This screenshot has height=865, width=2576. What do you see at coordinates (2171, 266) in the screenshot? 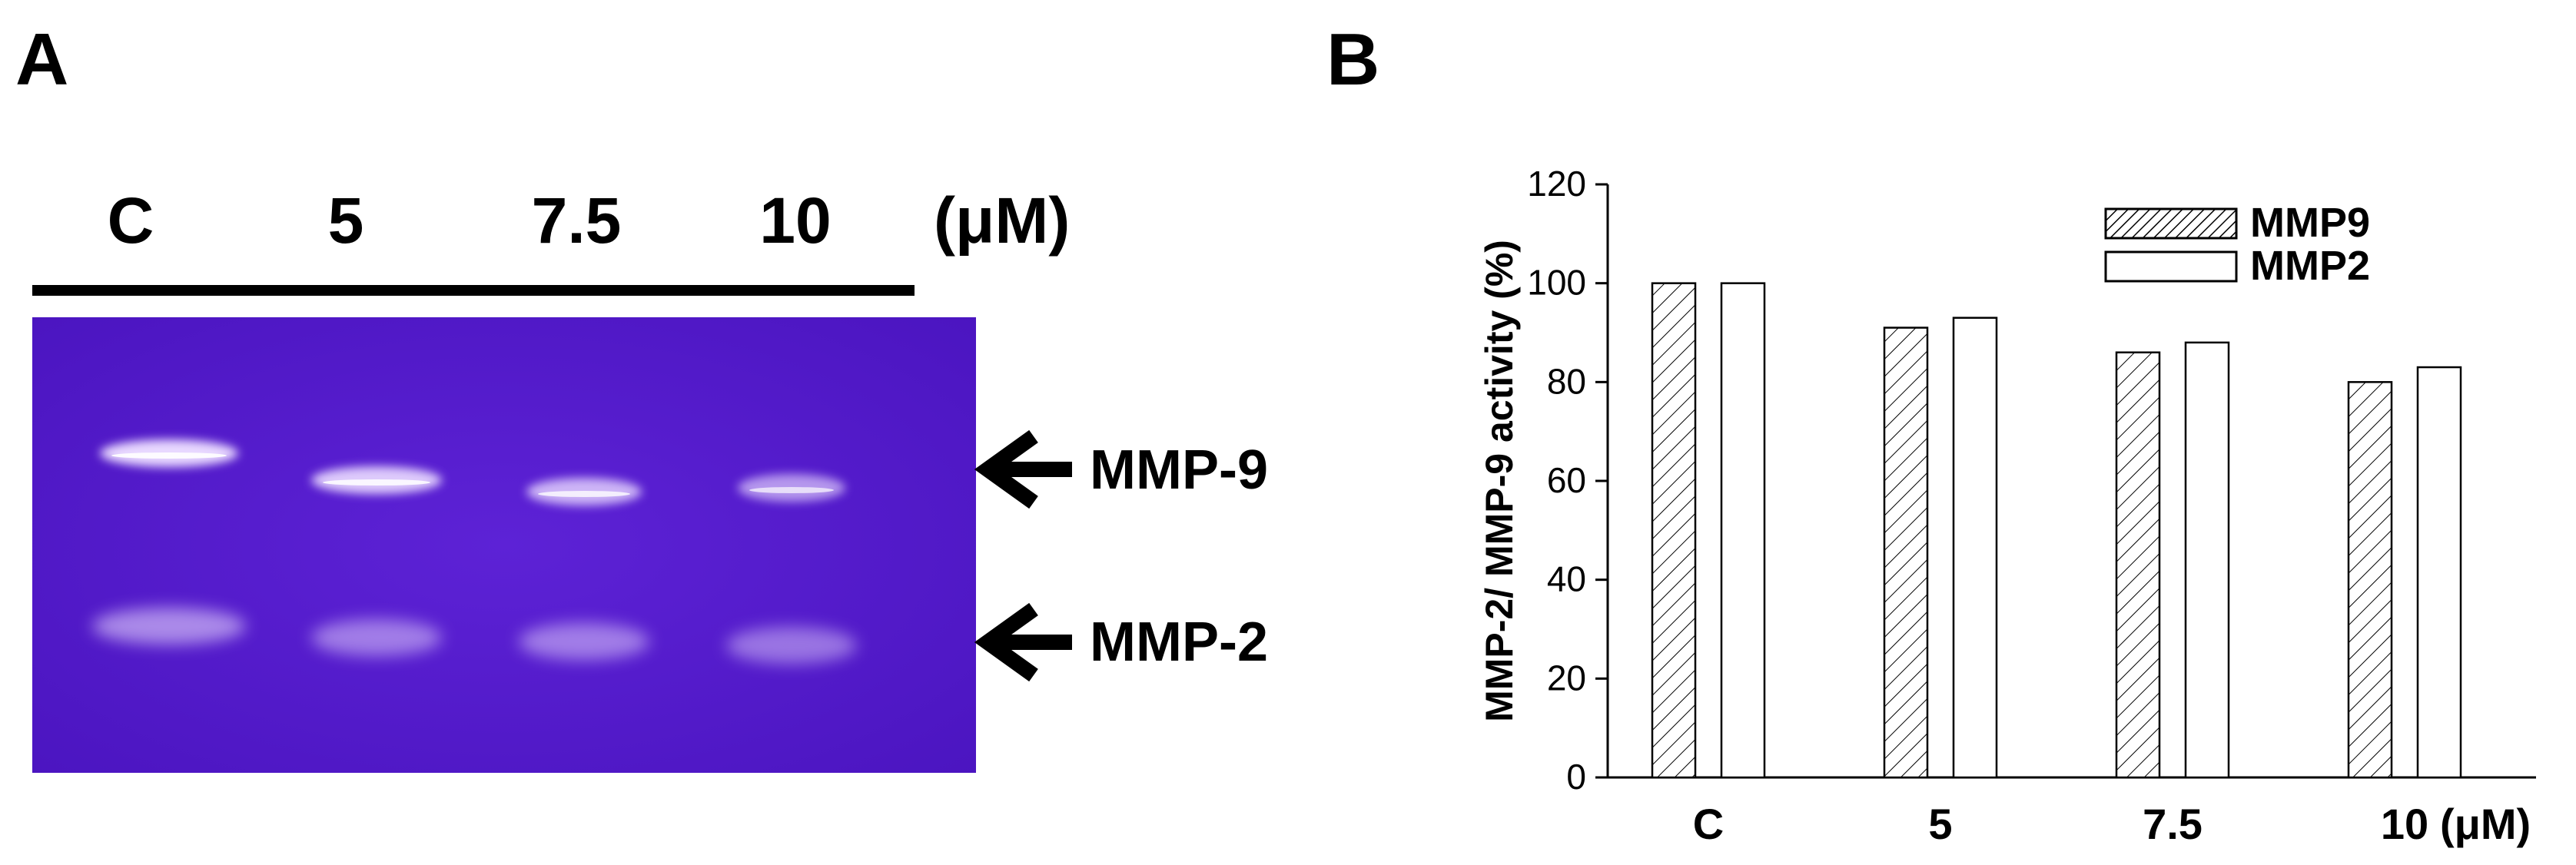
I see `legend-swatch-mmp2` at bounding box center [2171, 266].